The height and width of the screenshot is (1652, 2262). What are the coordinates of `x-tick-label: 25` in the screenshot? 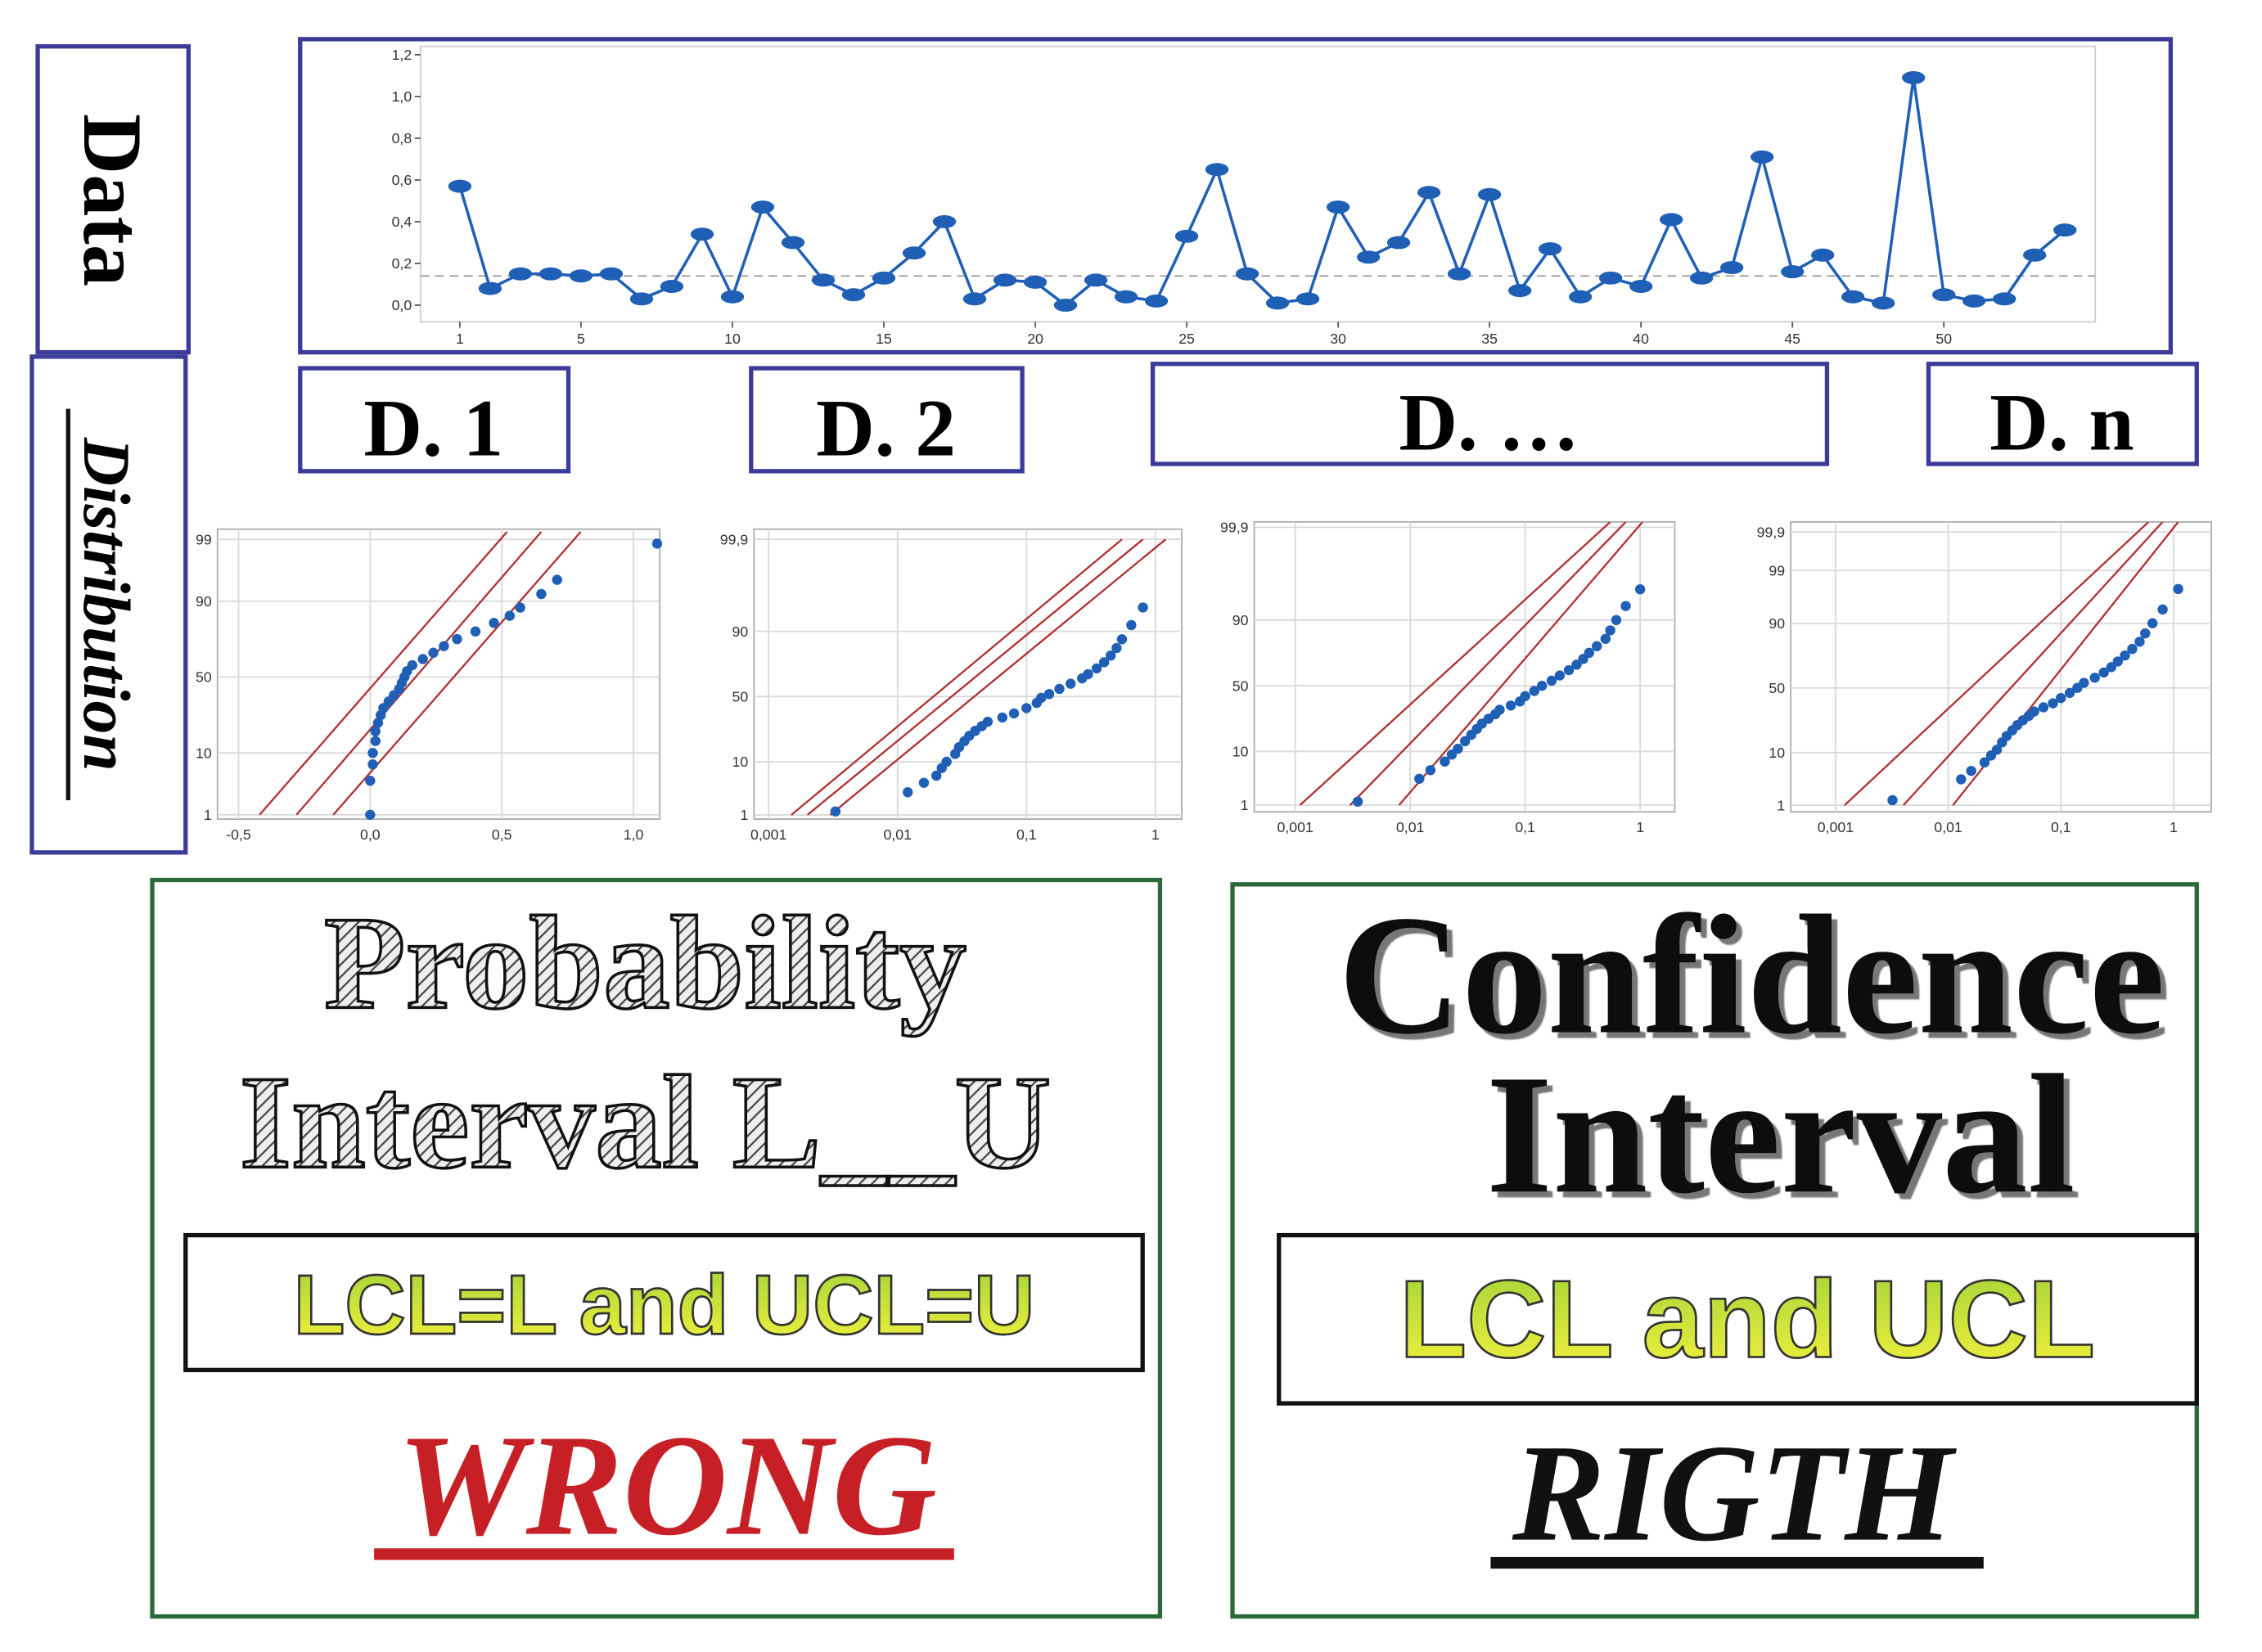 It's located at (1186, 339).